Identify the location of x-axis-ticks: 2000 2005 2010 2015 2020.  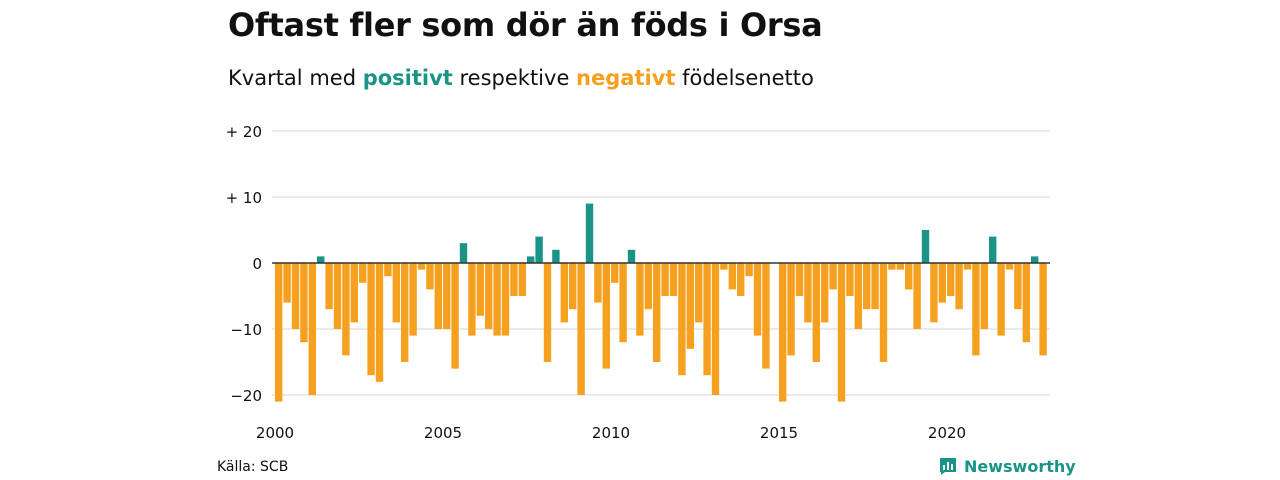
(611, 433).